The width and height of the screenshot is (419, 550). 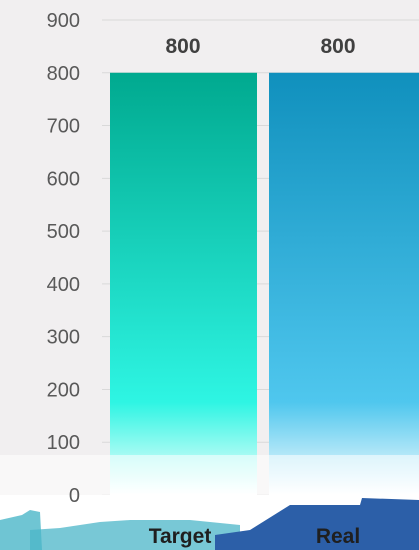 I want to click on data-labels: 800 800, so click(x=260, y=46).